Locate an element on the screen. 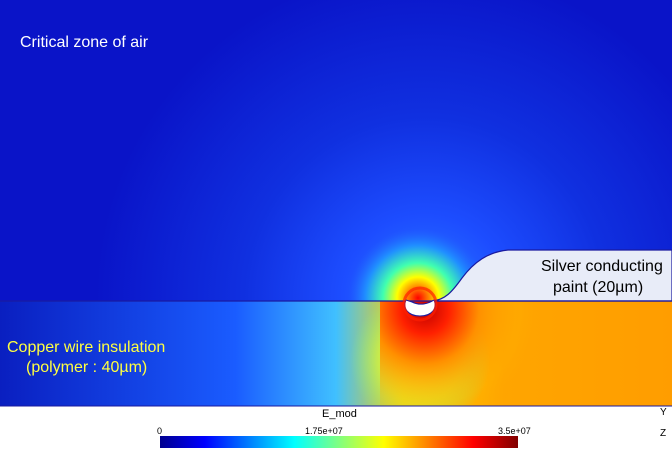 The height and width of the screenshot is (450, 672). colorbar-tick-max: 3.5e+07 is located at coordinates (514, 431).